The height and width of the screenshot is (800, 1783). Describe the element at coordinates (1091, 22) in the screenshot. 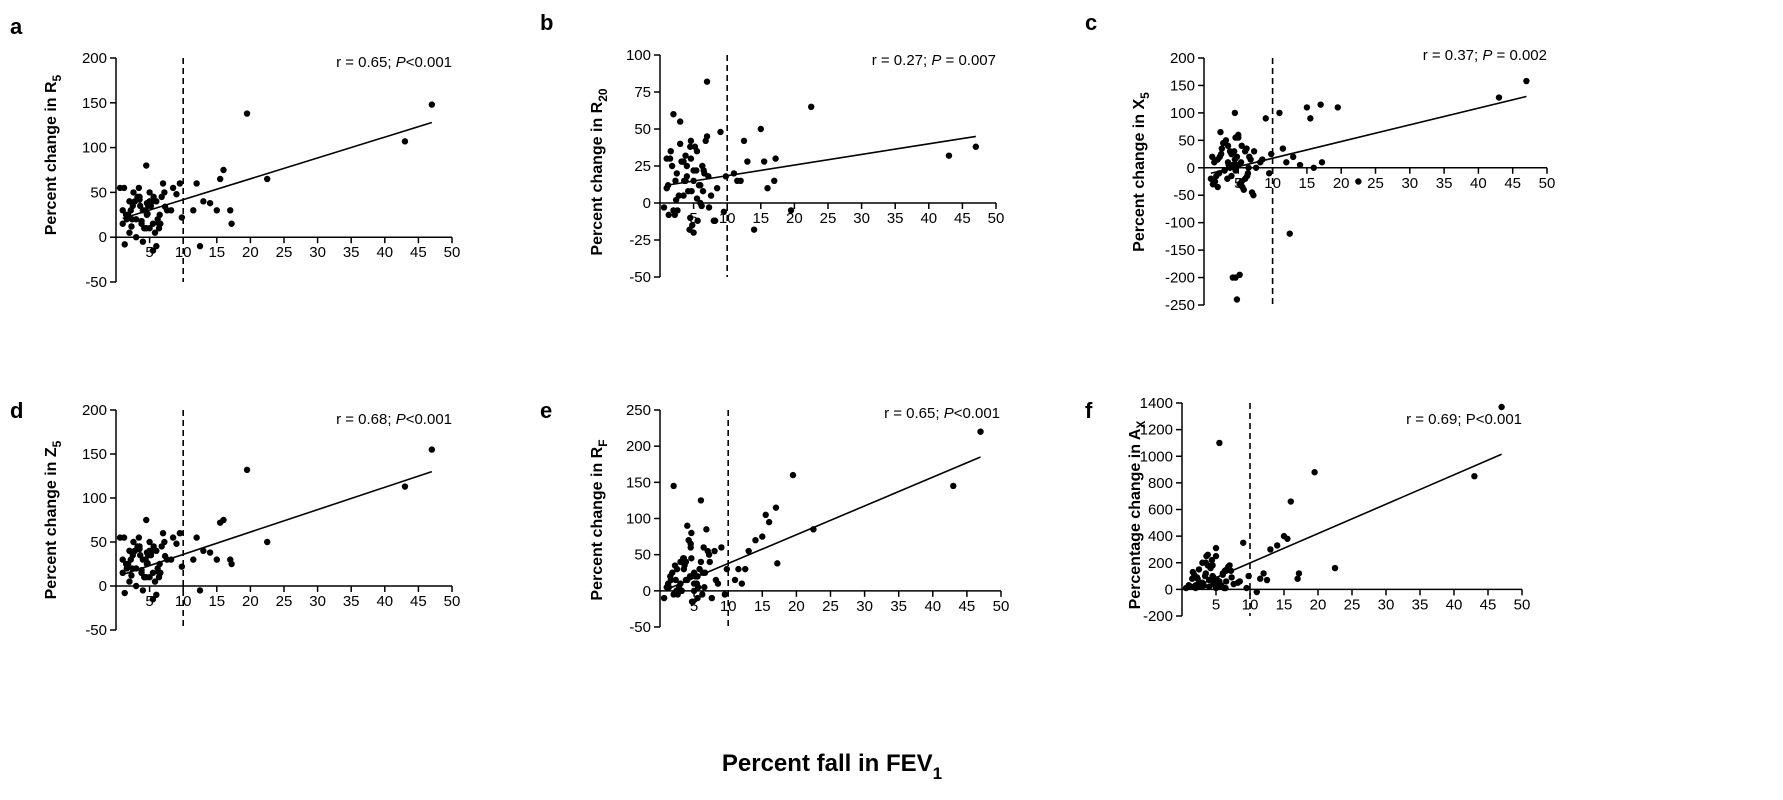

I see `panel-letter-c: c` at that location.